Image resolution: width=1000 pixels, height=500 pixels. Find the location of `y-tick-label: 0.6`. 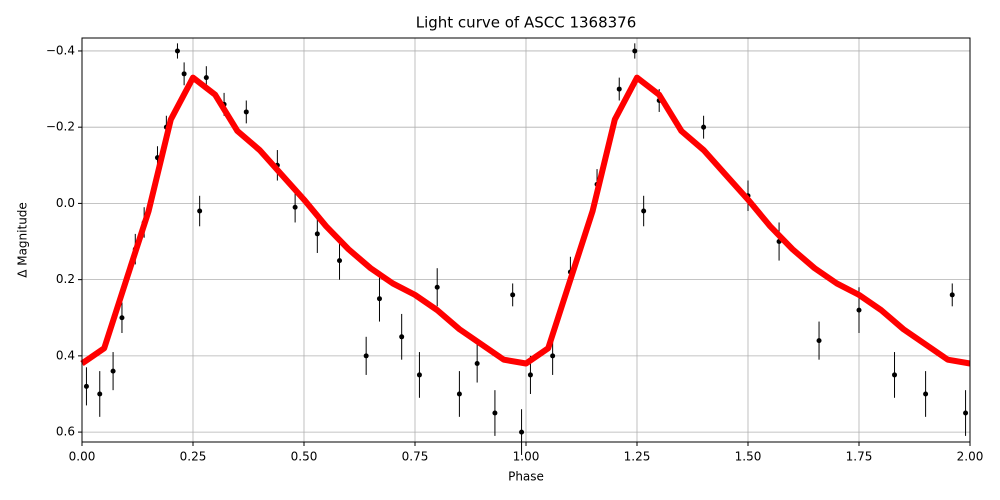

y-tick-label: 0.6 is located at coordinates (65, 432).